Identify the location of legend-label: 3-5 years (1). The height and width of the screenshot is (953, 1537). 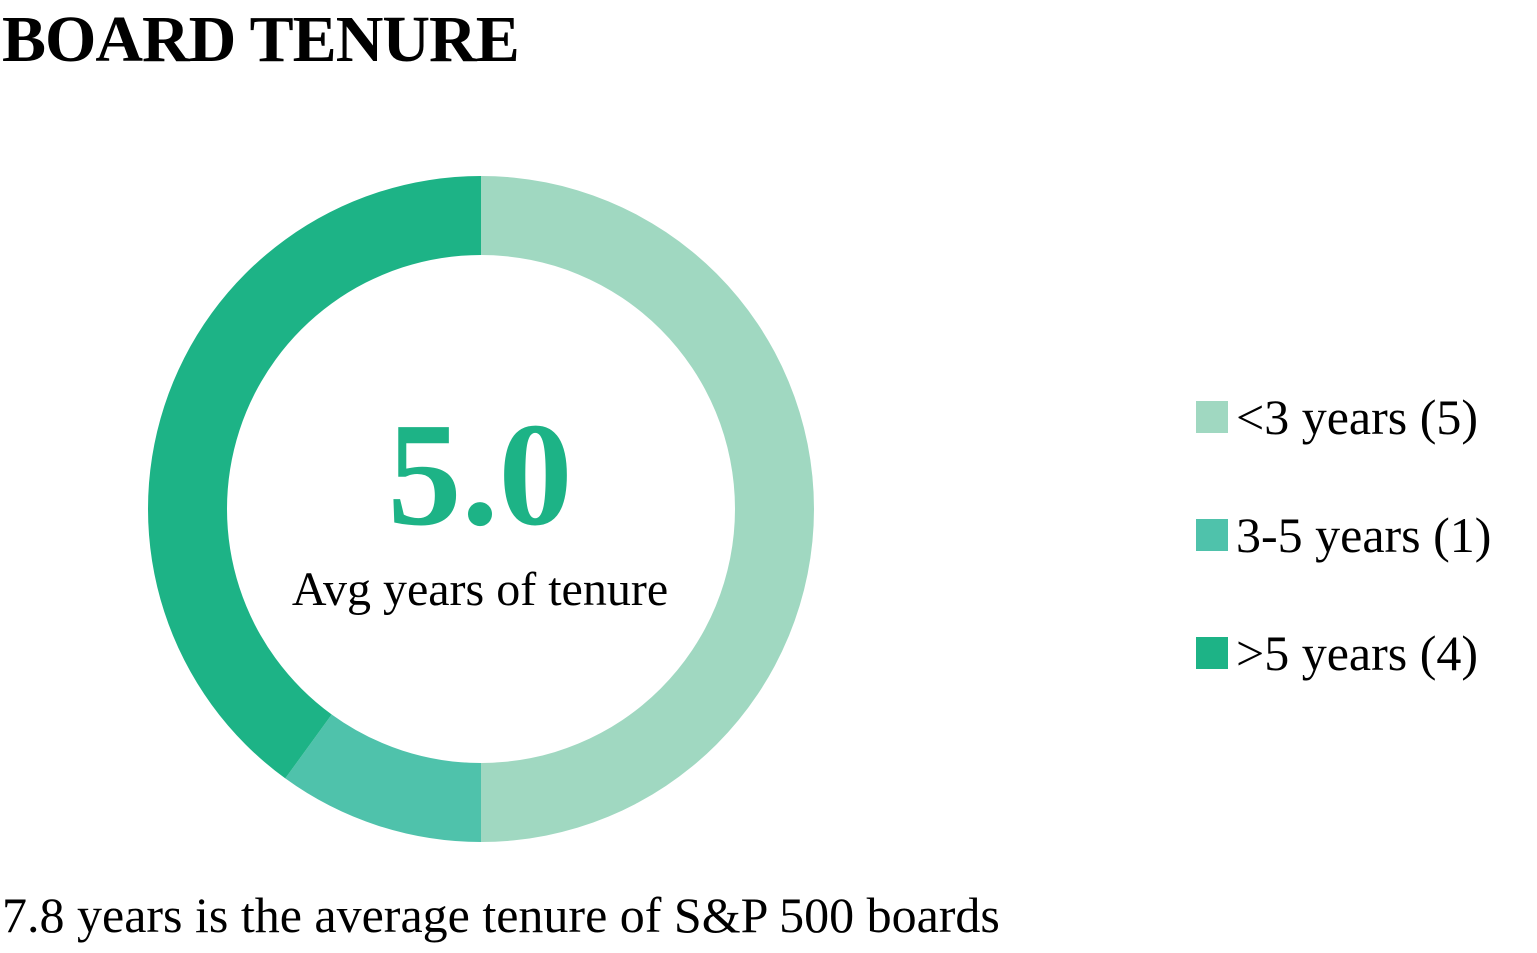
(1364, 535).